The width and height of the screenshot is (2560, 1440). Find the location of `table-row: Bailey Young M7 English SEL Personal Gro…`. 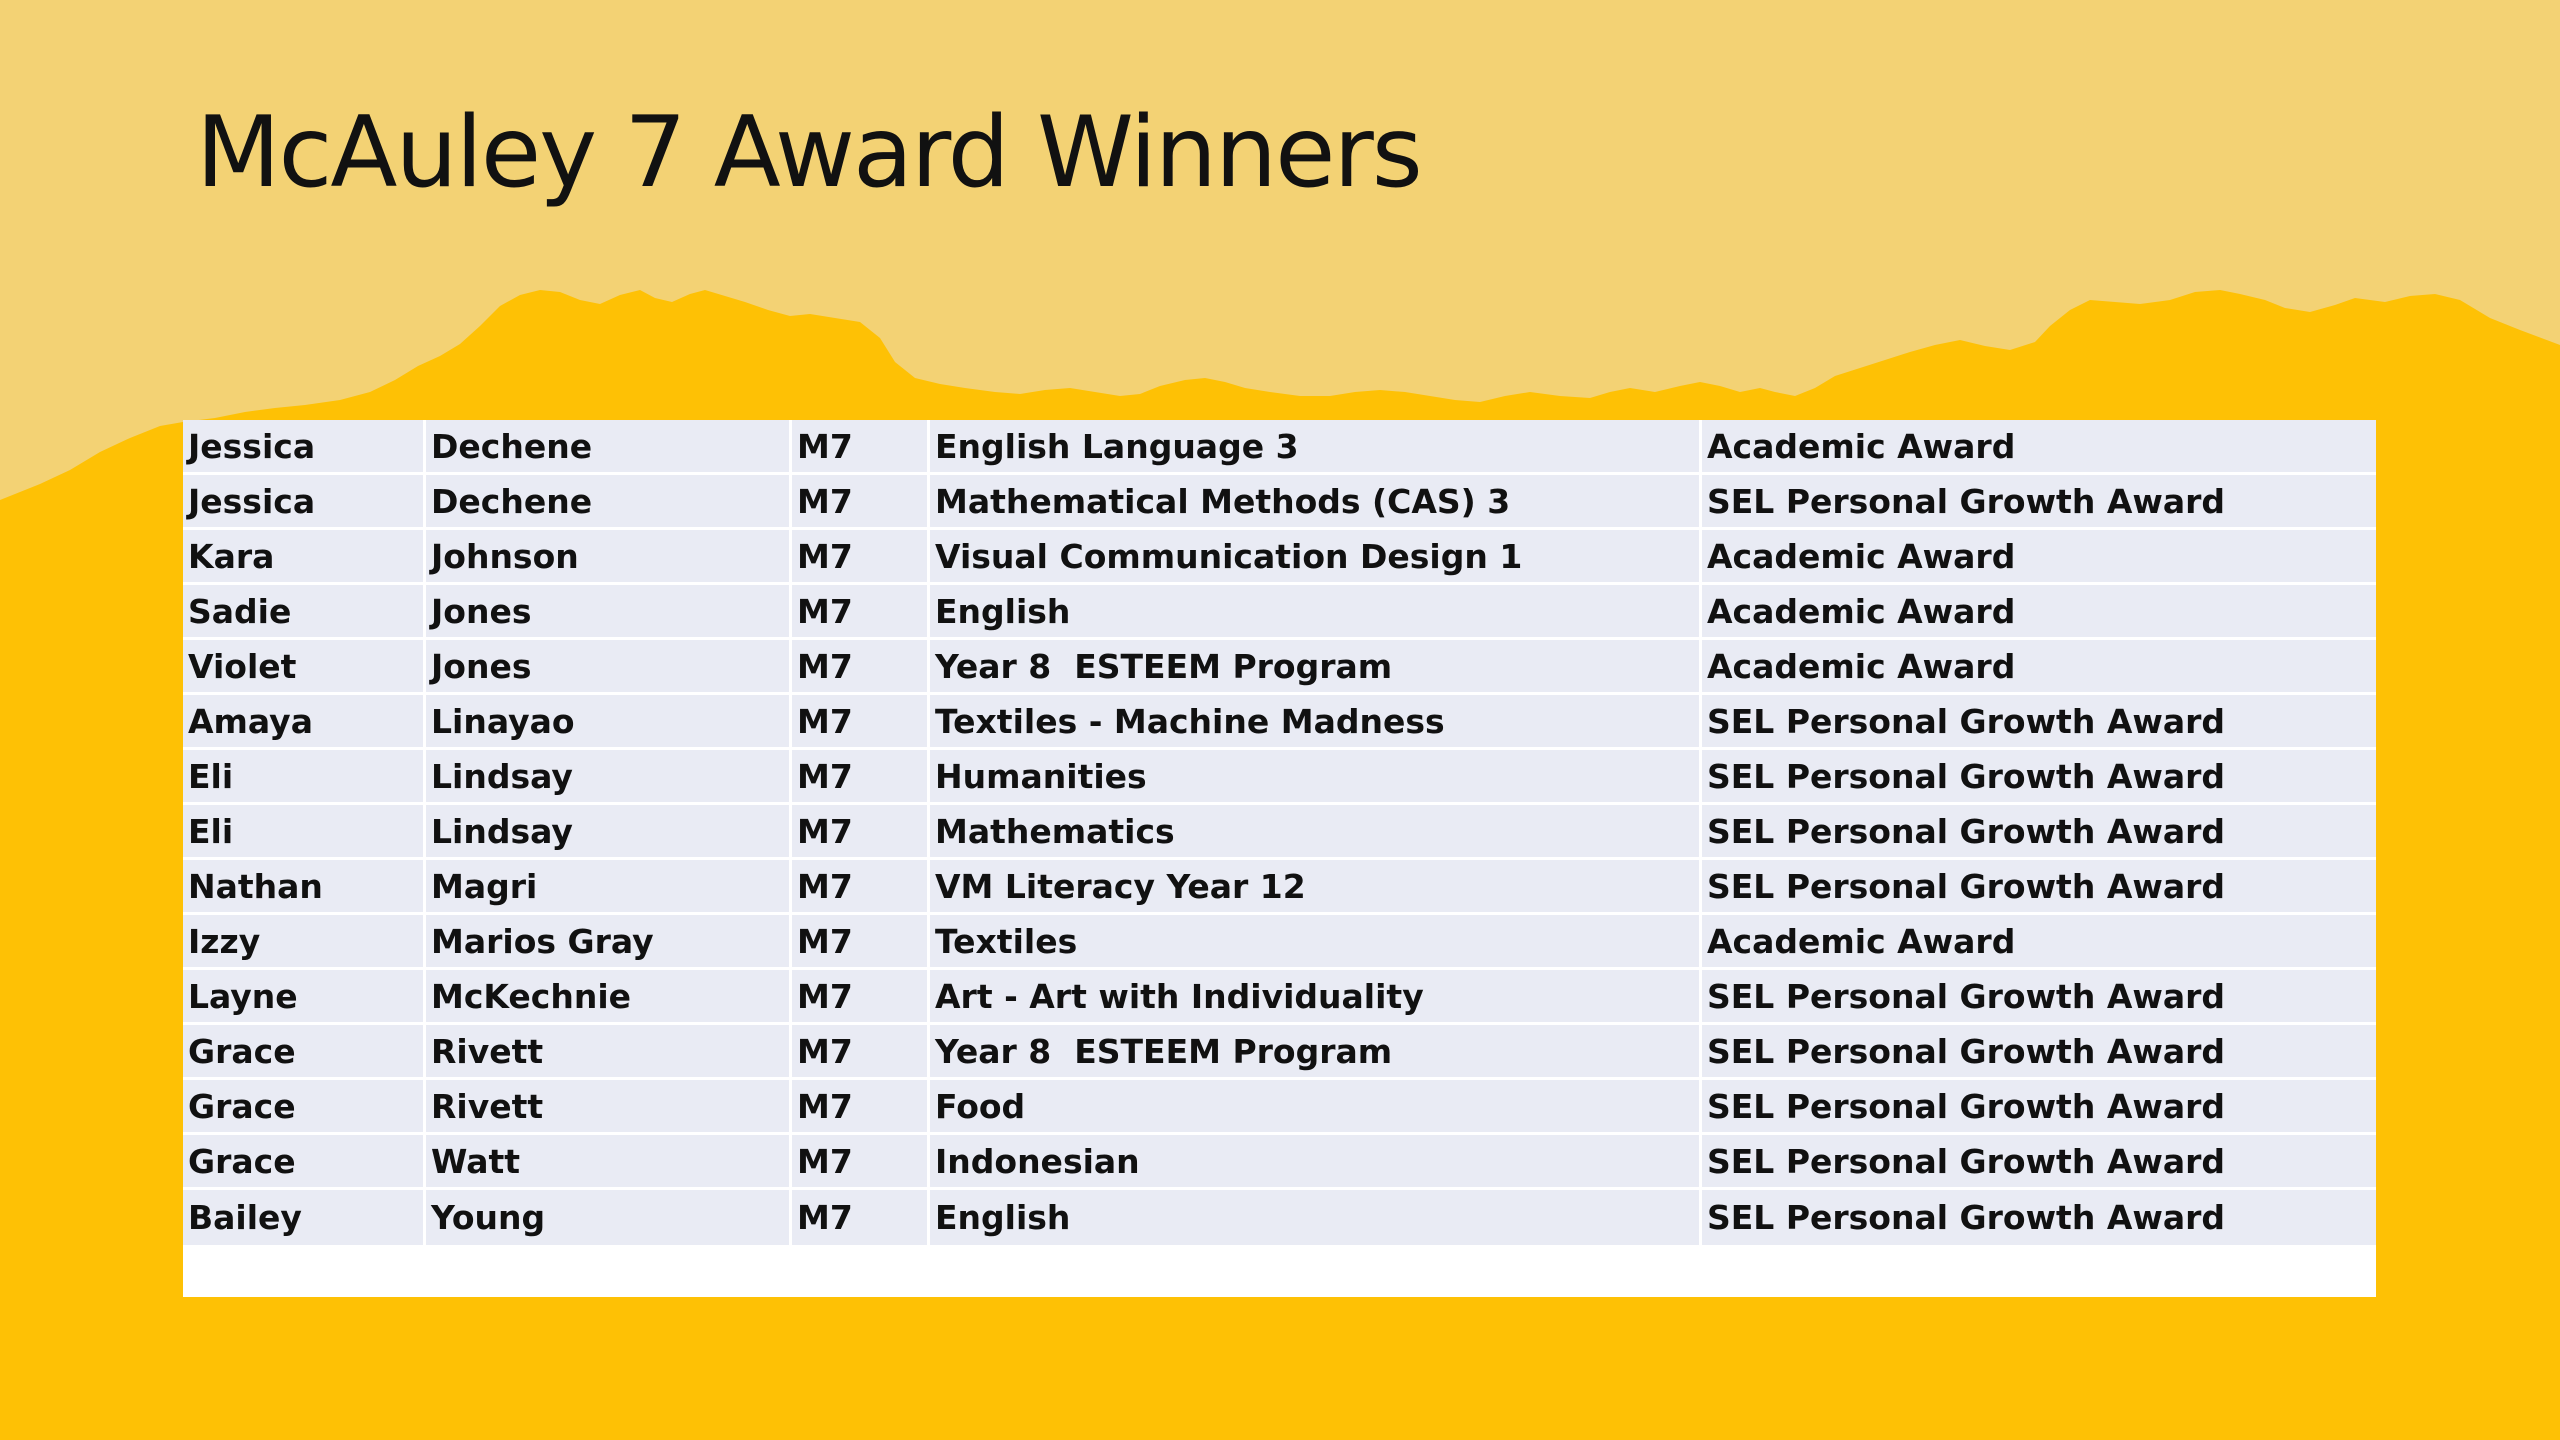

table-row: Bailey Young M7 English SEL Personal Gro… is located at coordinates (1279, 1217).